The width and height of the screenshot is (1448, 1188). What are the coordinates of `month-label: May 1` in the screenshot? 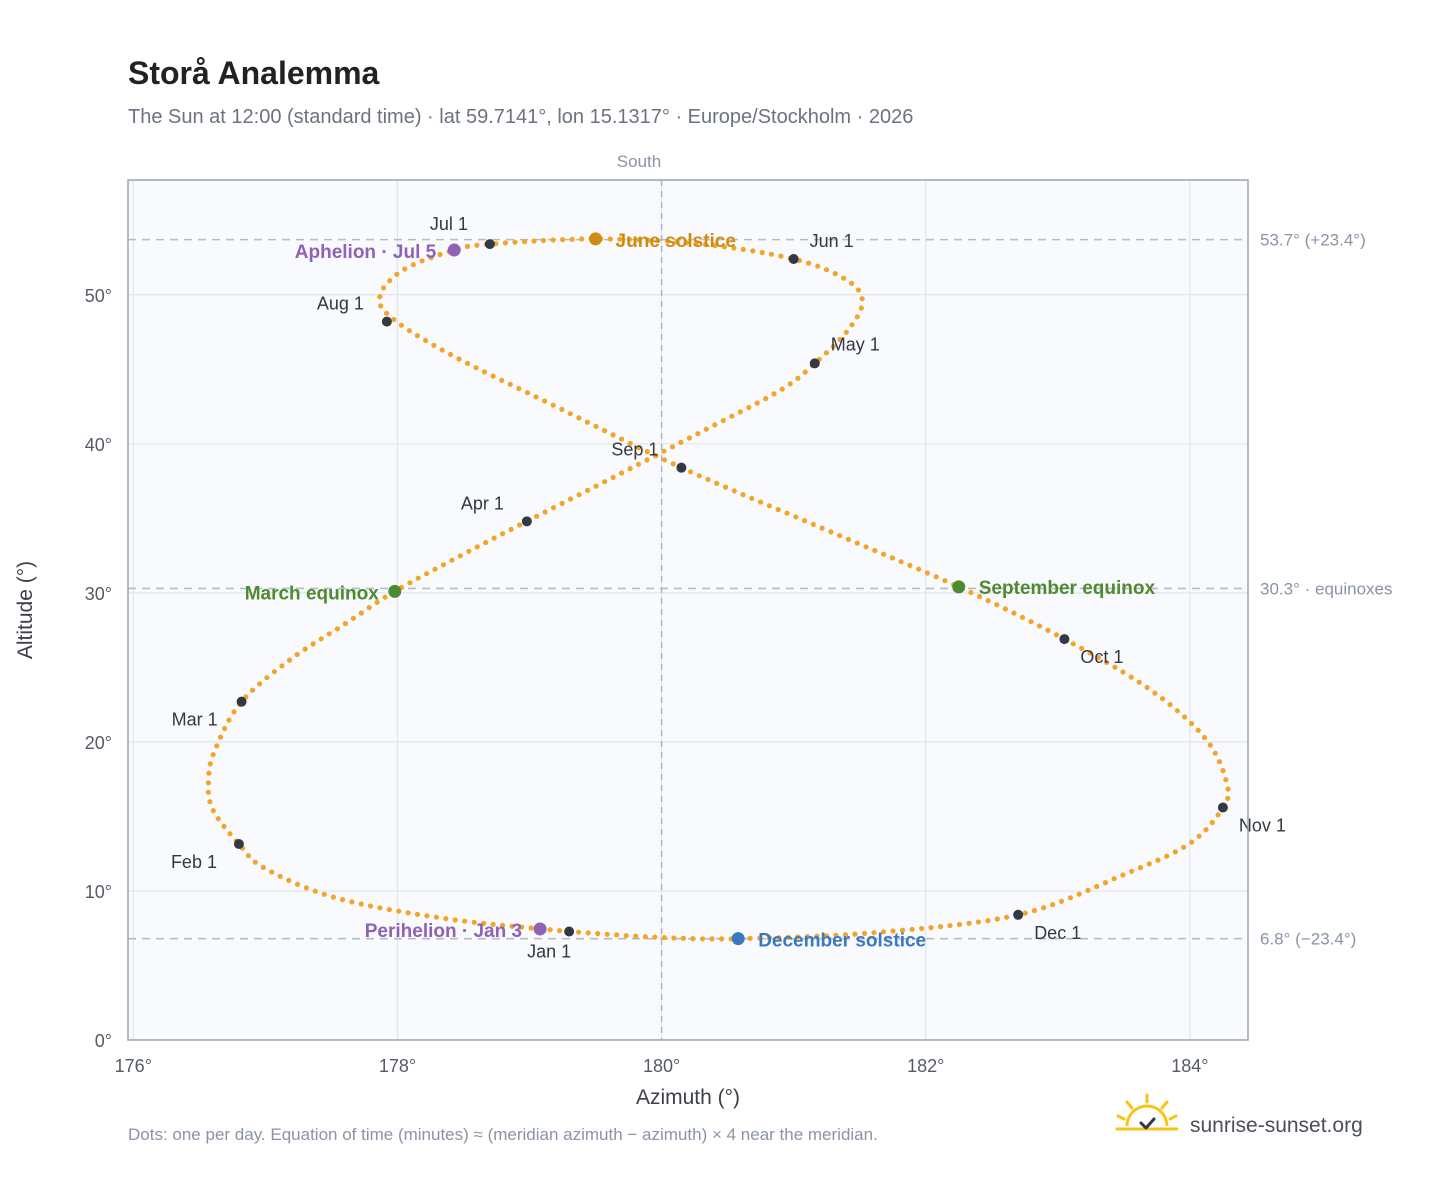 It's located at (855, 344).